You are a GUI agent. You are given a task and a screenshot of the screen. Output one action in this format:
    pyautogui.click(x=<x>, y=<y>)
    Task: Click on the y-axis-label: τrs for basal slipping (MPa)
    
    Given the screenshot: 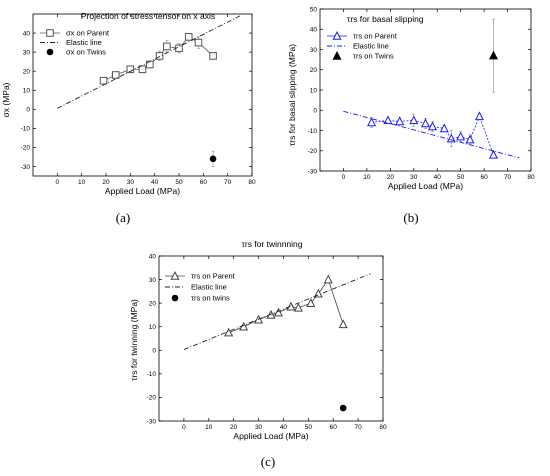 What is the action you would take?
    pyautogui.click(x=292, y=95)
    